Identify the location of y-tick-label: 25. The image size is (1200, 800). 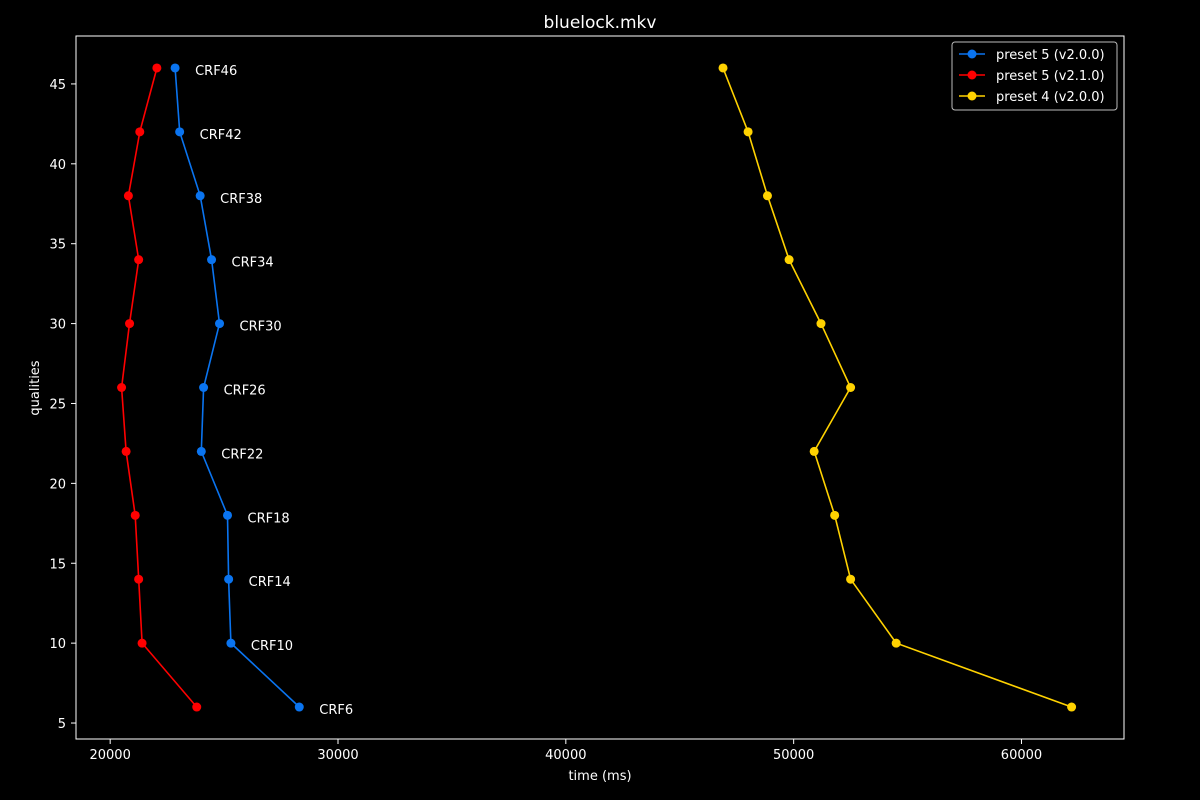
(57, 404).